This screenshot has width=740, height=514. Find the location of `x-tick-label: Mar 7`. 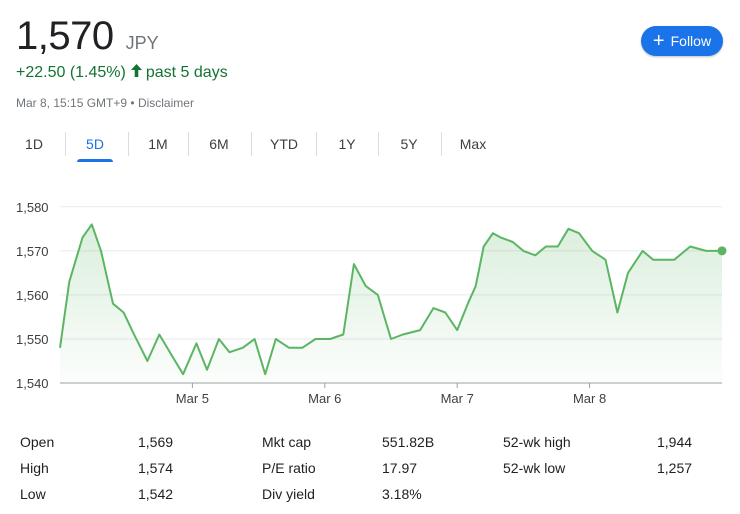

x-tick-label: Mar 7 is located at coordinates (457, 398).